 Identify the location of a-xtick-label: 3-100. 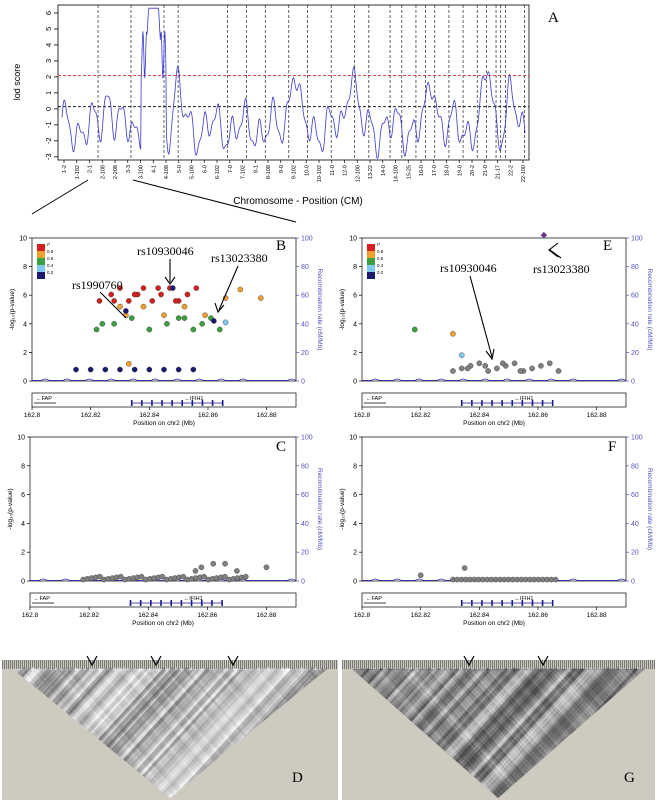
(142, 172).